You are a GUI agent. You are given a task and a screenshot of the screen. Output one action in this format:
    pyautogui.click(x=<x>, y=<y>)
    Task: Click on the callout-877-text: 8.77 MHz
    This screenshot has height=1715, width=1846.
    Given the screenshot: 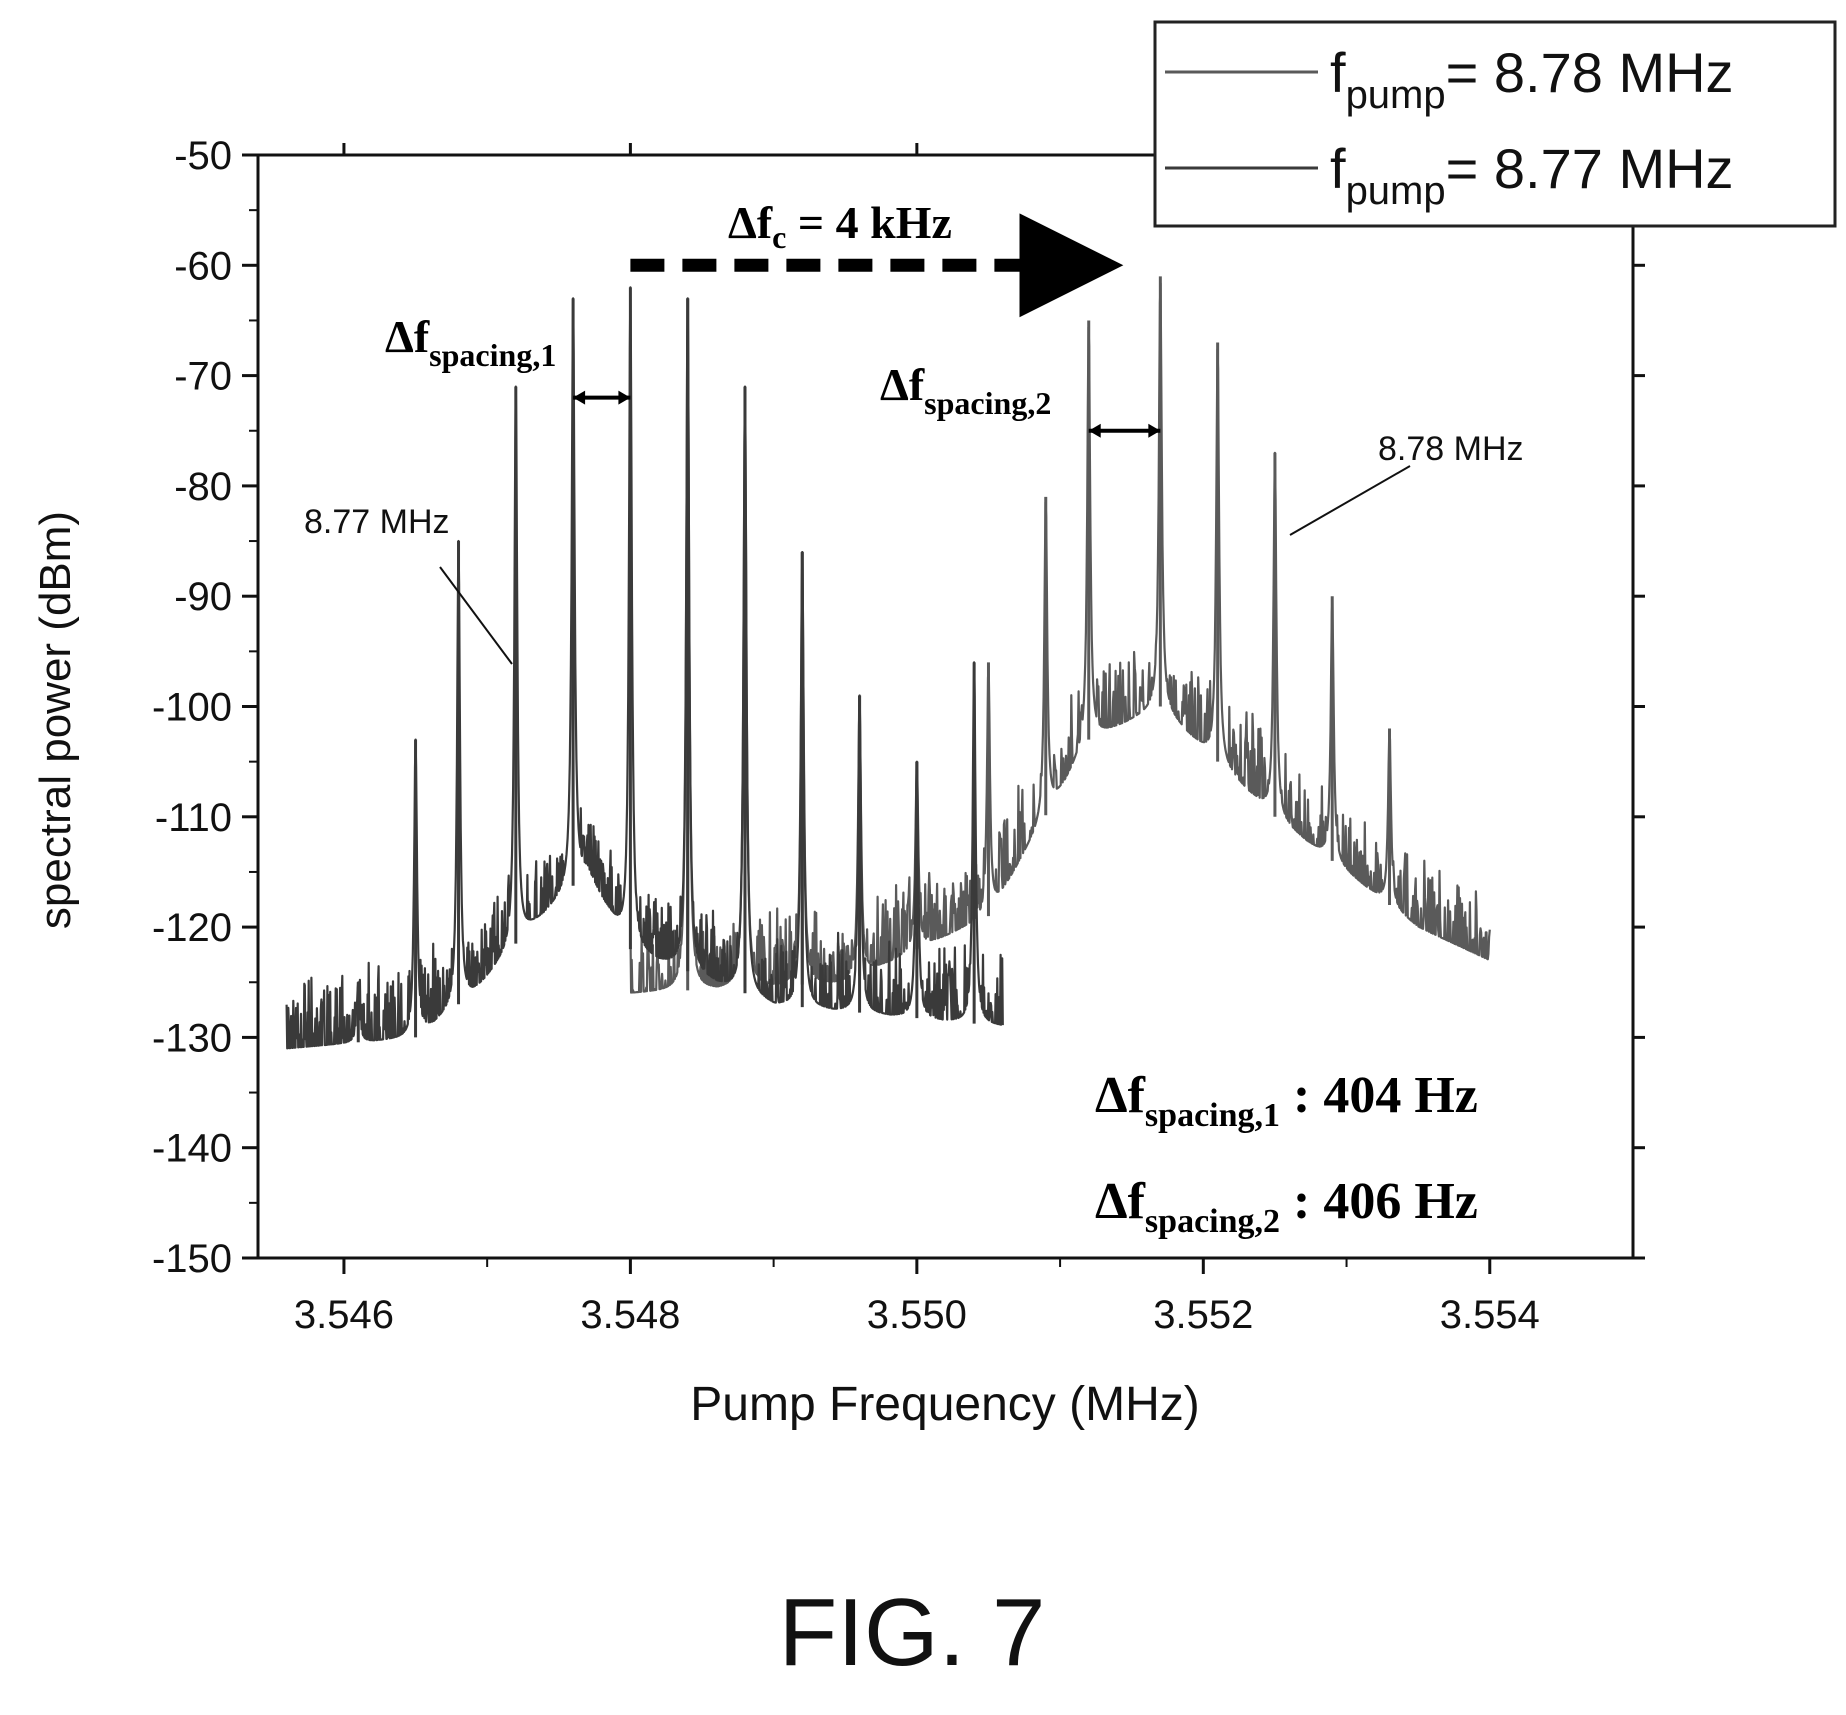 What is the action you would take?
    pyautogui.click(x=377, y=522)
    